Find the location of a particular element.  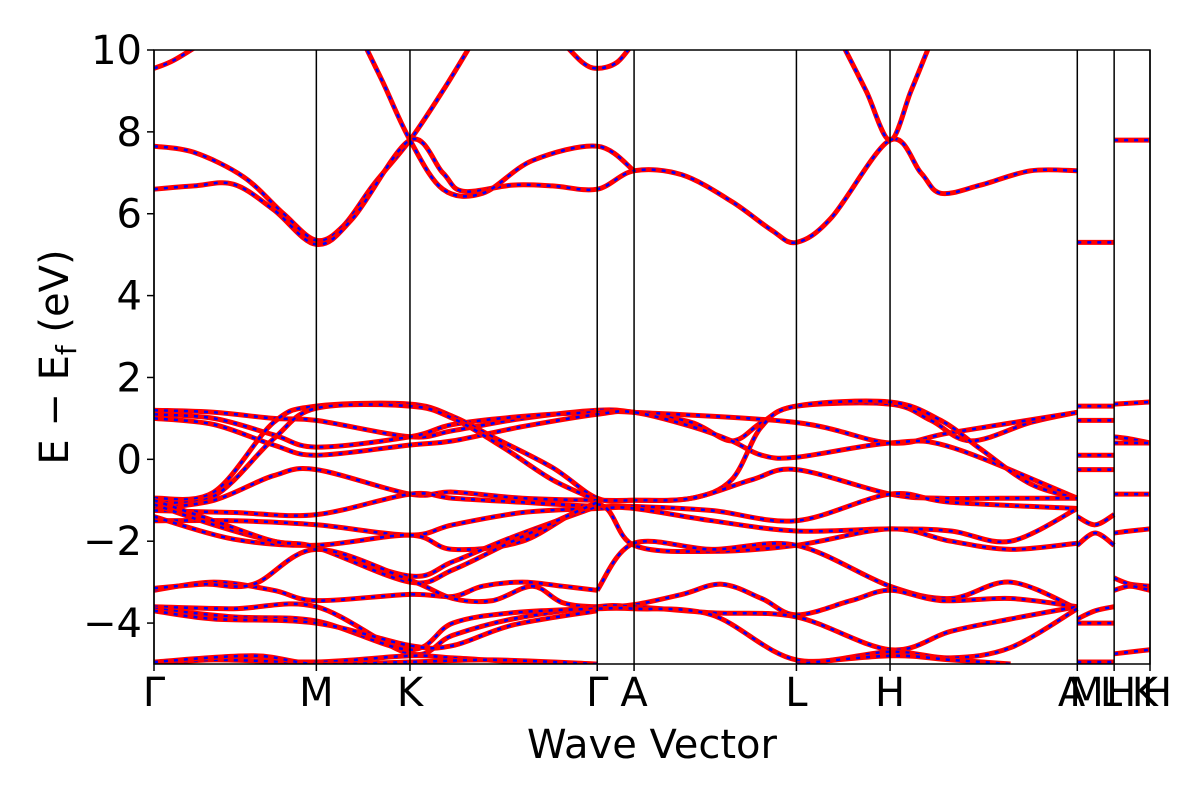

x-axis-label: Wave Vector is located at coordinates (652, 745).